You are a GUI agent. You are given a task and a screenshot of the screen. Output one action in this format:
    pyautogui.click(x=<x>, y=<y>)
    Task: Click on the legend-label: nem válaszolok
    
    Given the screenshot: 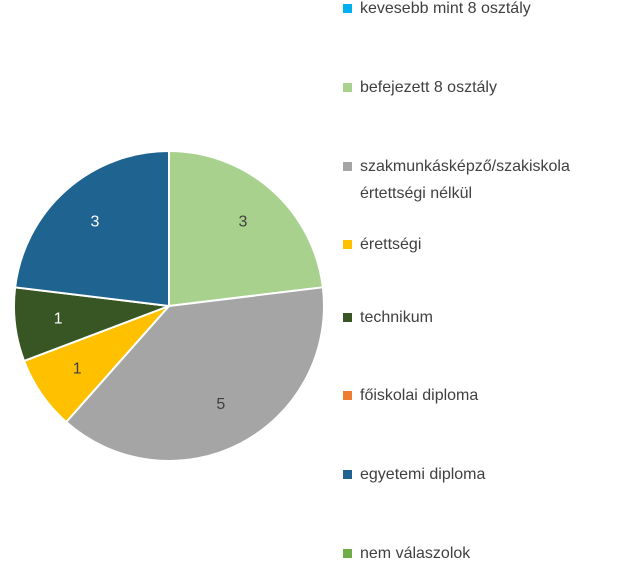 What is the action you would take?
    pyautogui.click(x=415, y=553)
    